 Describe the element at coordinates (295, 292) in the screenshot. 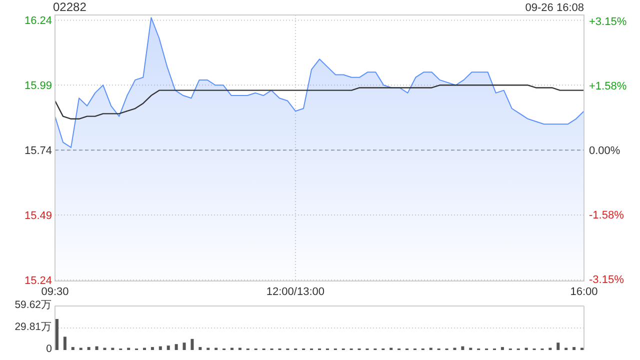

I see `x-tick-label: 12:00/13:00` at that location.